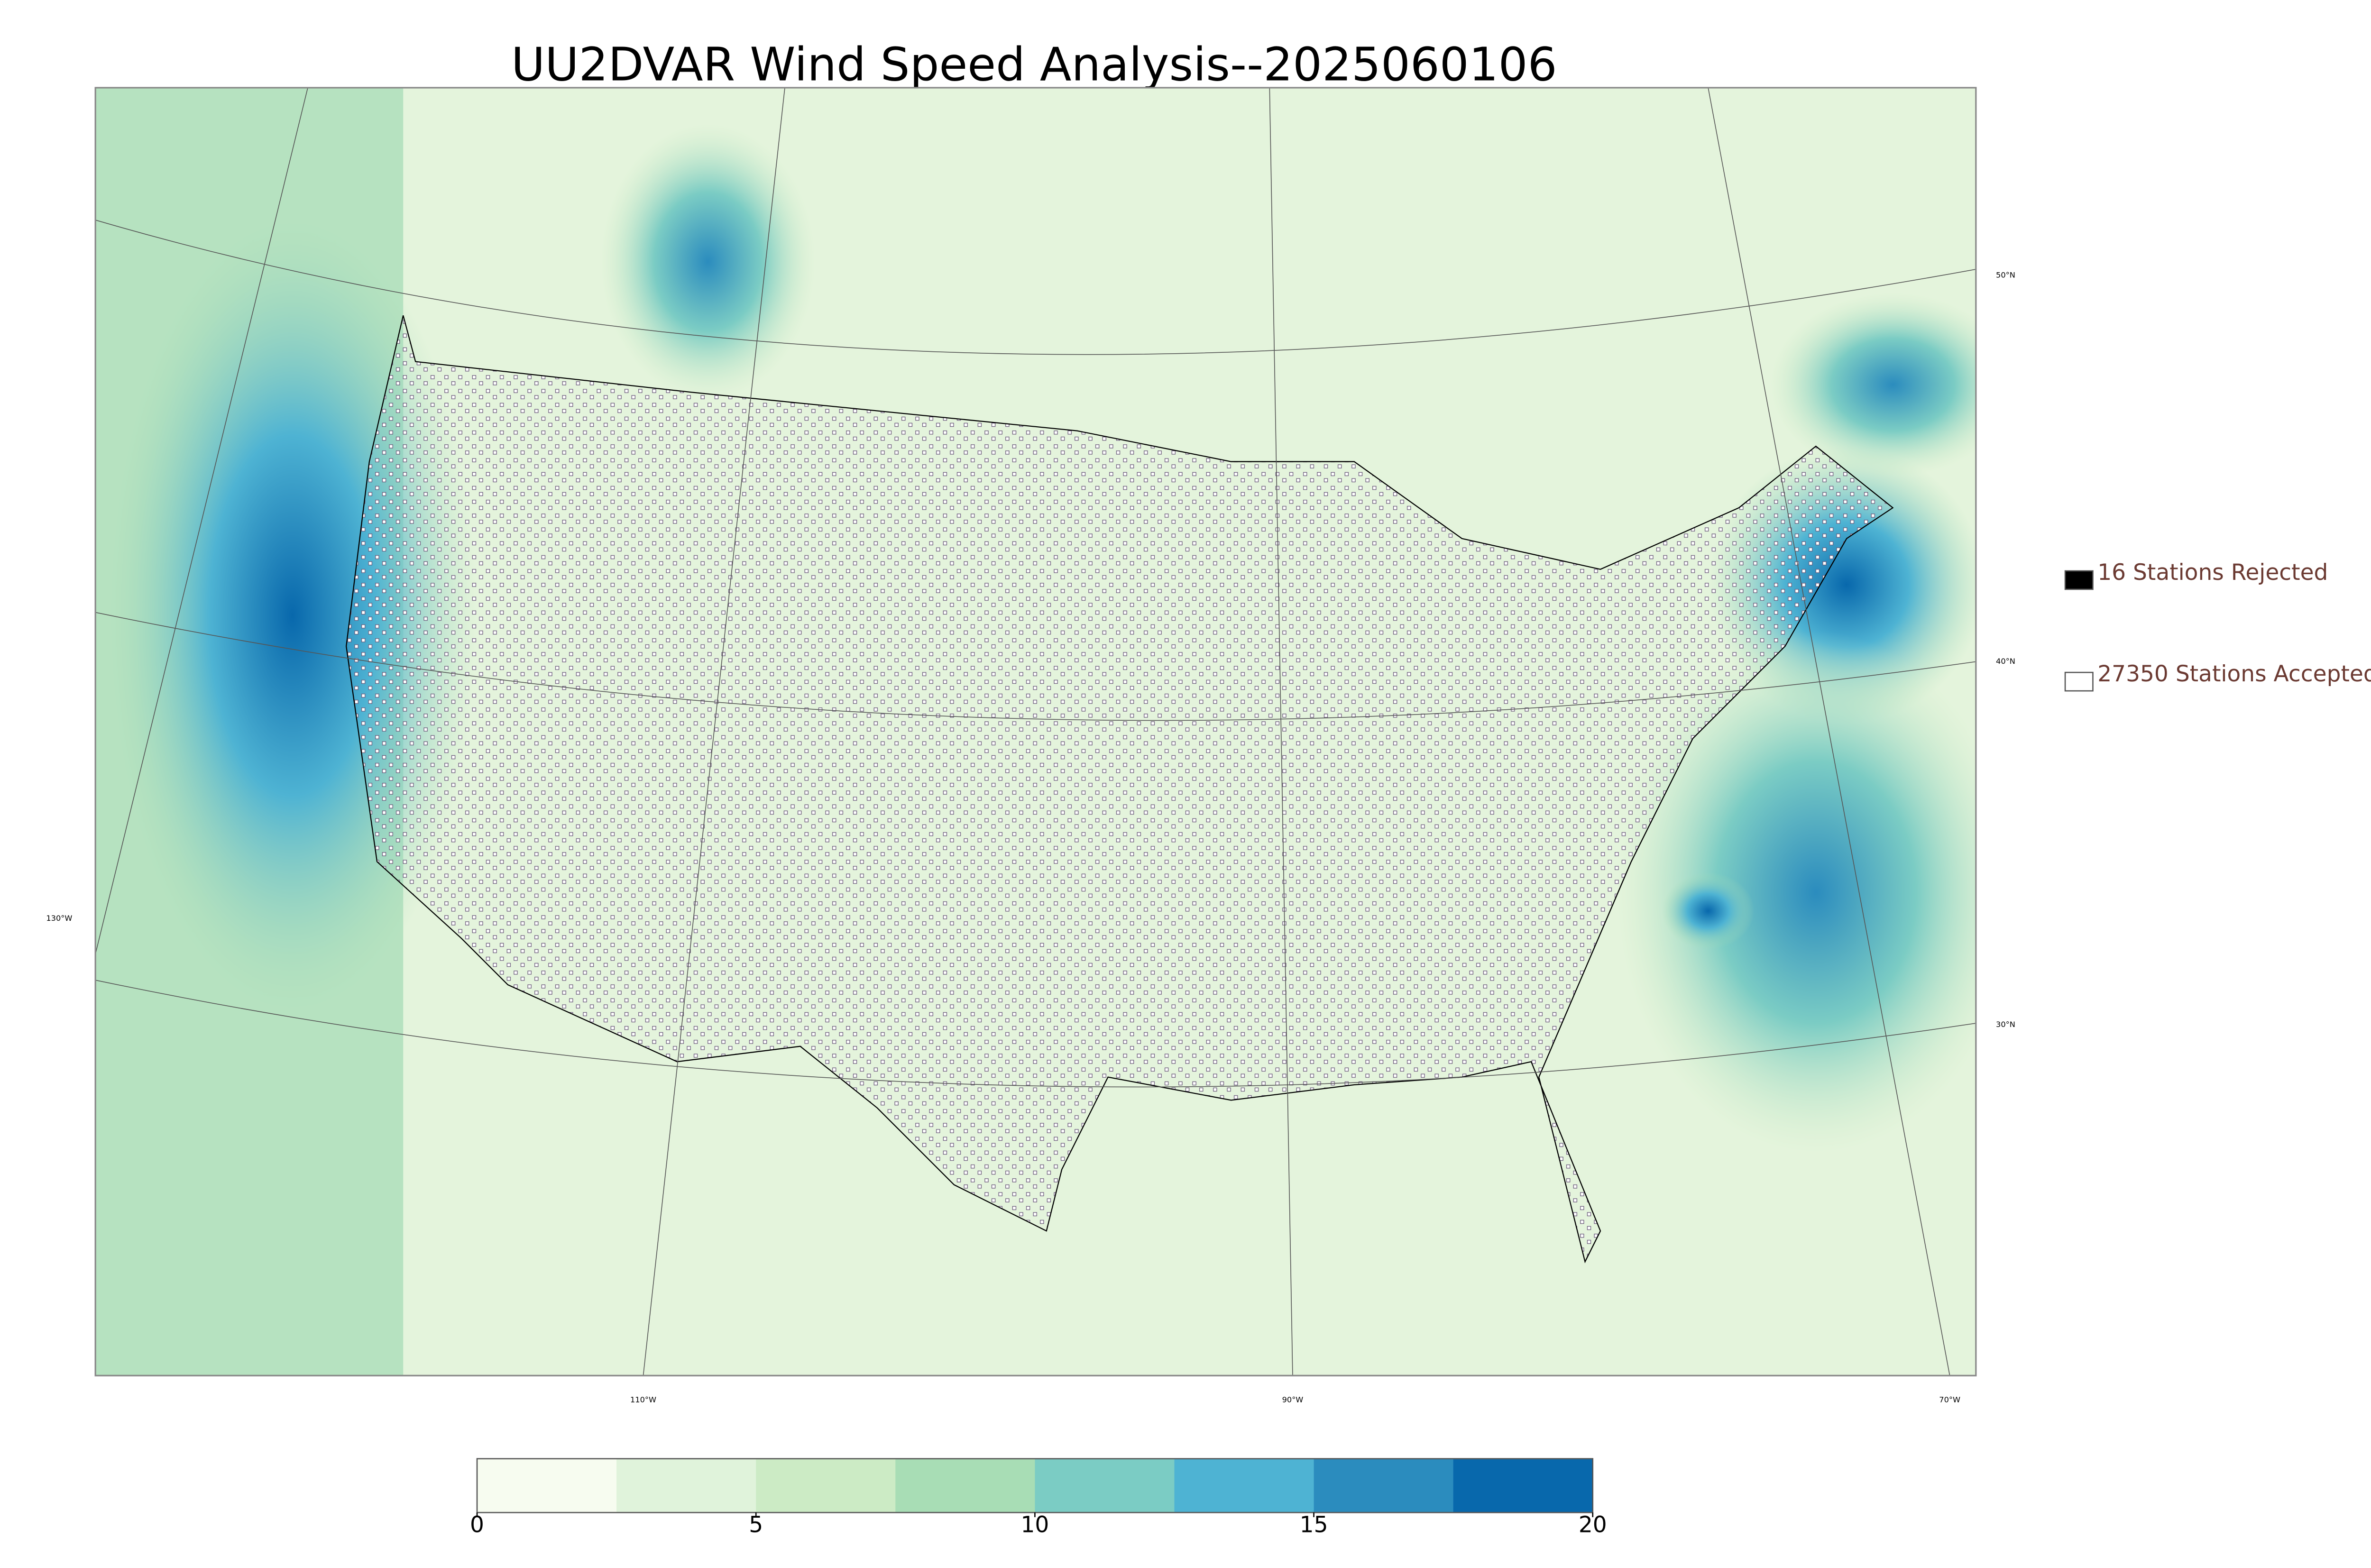  Describe the element at coordinates (1949, 1399) in the screenshot. I see `graticule-label: 70°W` at that location.